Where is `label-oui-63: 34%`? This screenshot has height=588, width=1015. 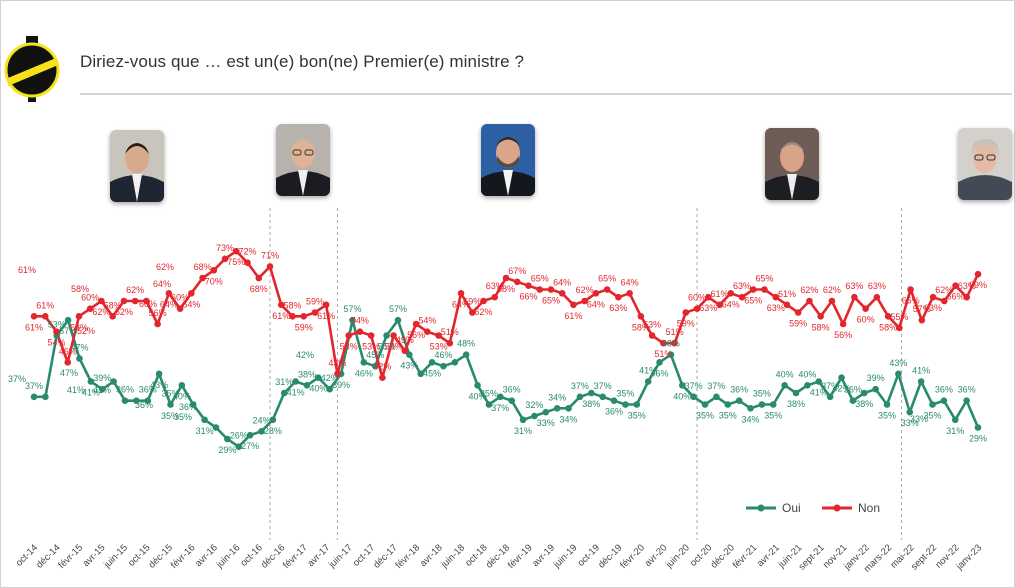 label-oui-63: 34% is located at coordinates (751, 419).